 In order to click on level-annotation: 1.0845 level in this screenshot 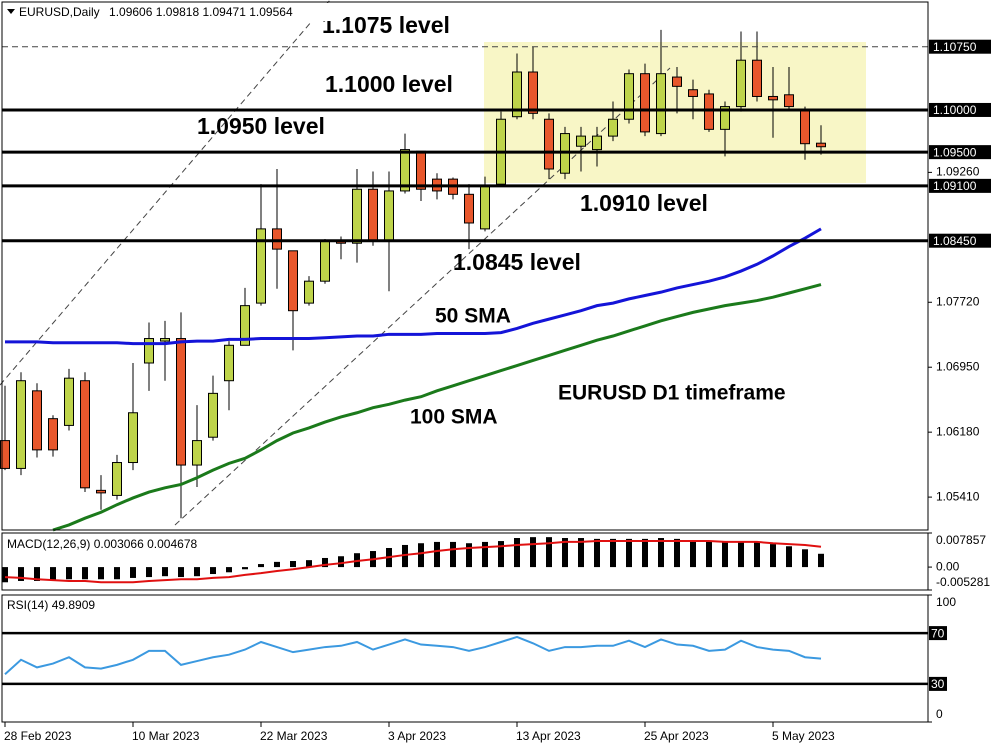, I will do `click(517, 262)`.